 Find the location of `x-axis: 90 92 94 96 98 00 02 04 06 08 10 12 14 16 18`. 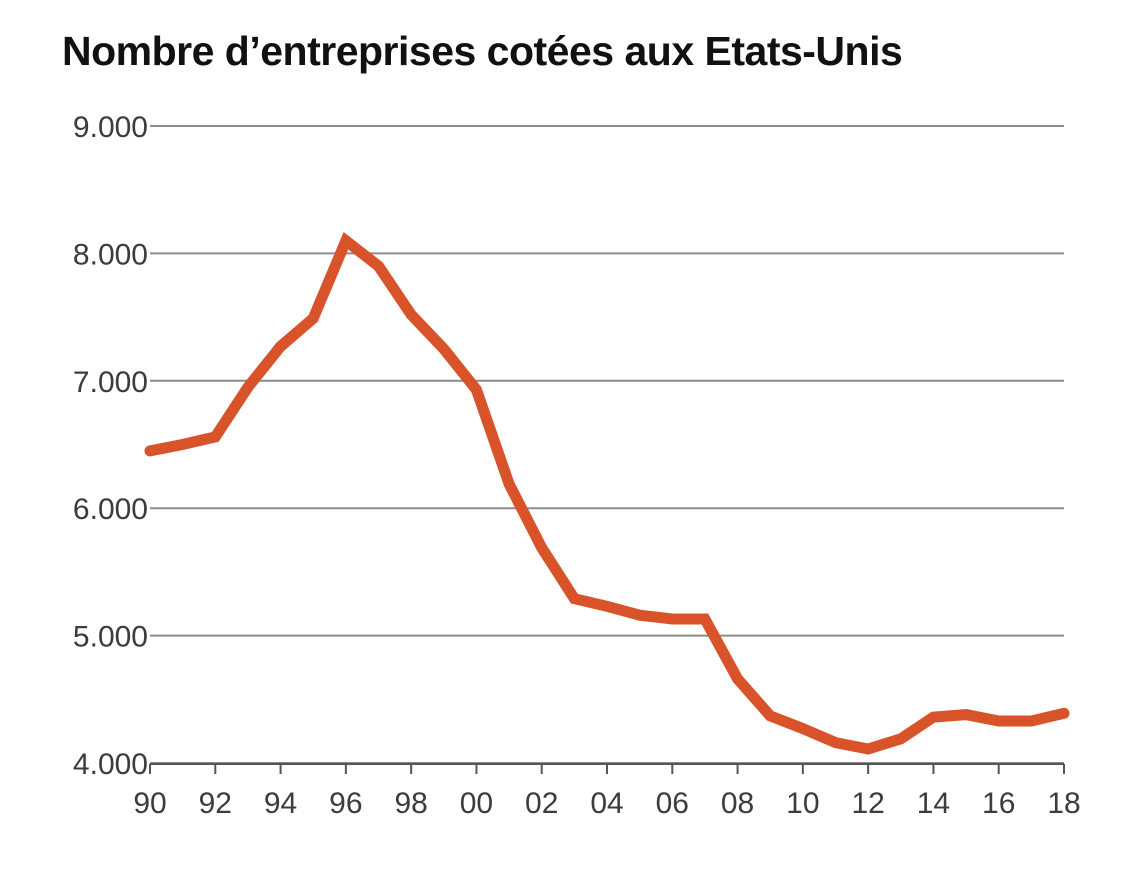

x-axis: 90 92 94 96 98 00 02 04 06 08 10 12 14 16 18 is located at coordinates (607, 791).